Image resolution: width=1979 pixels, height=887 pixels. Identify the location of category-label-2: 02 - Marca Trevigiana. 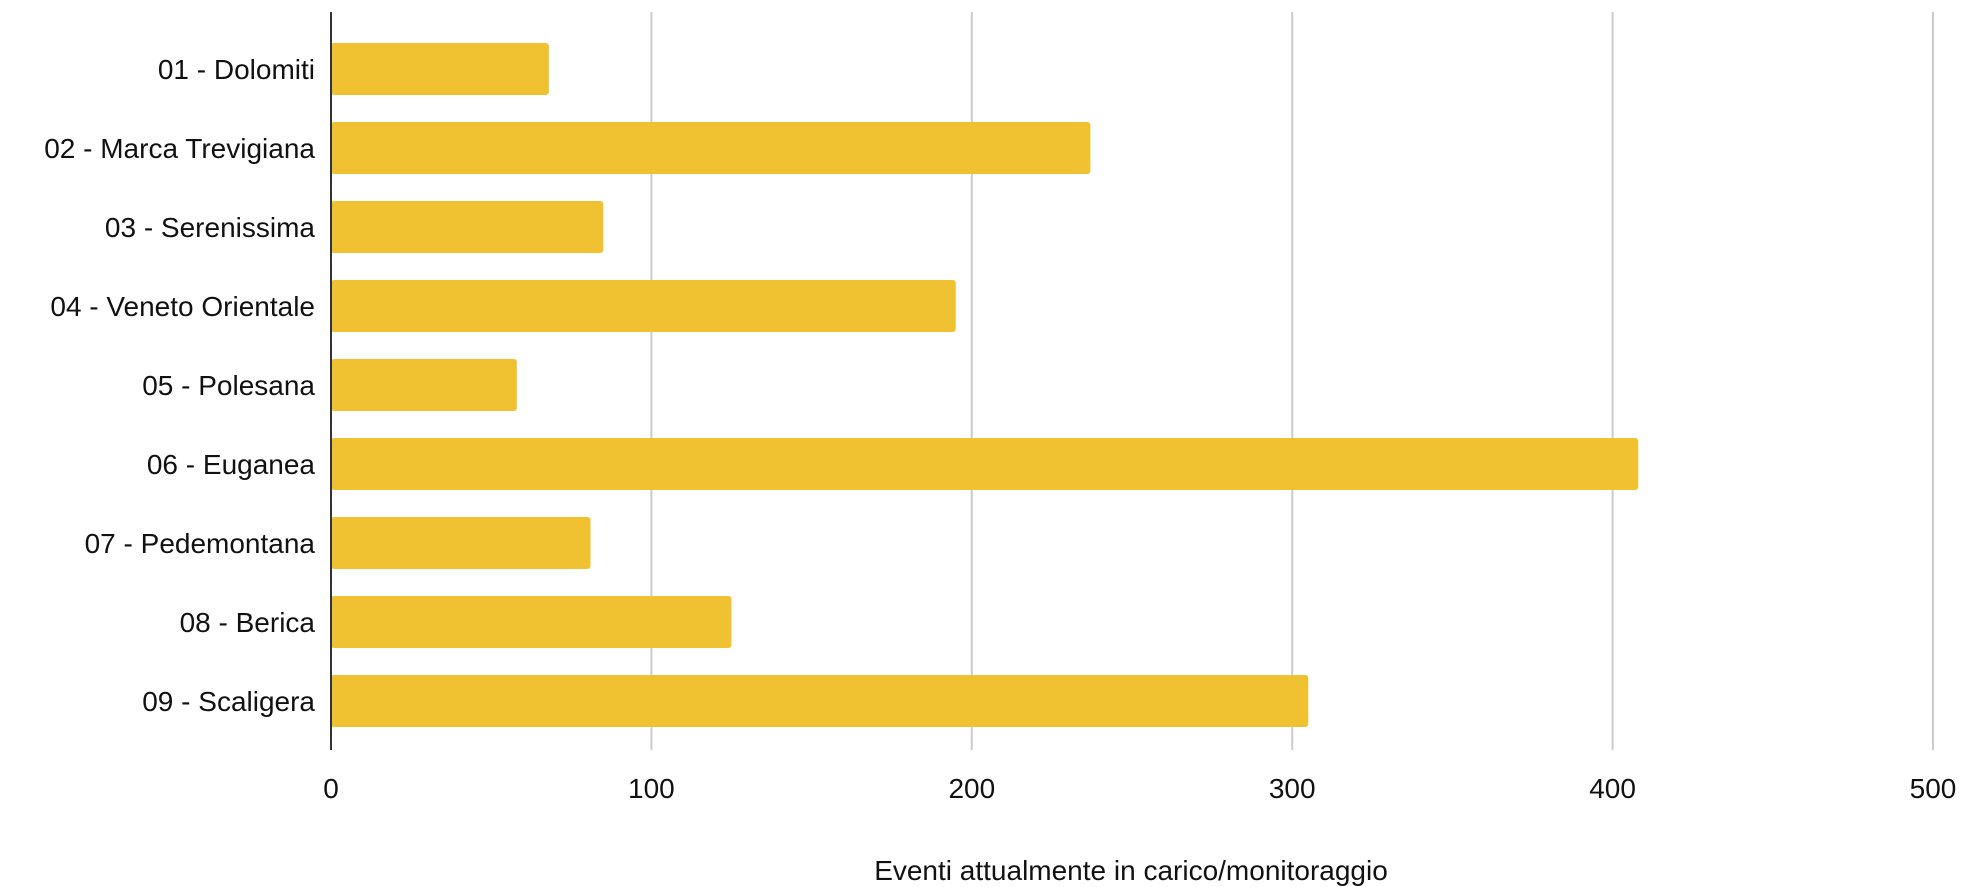
(179, 148).